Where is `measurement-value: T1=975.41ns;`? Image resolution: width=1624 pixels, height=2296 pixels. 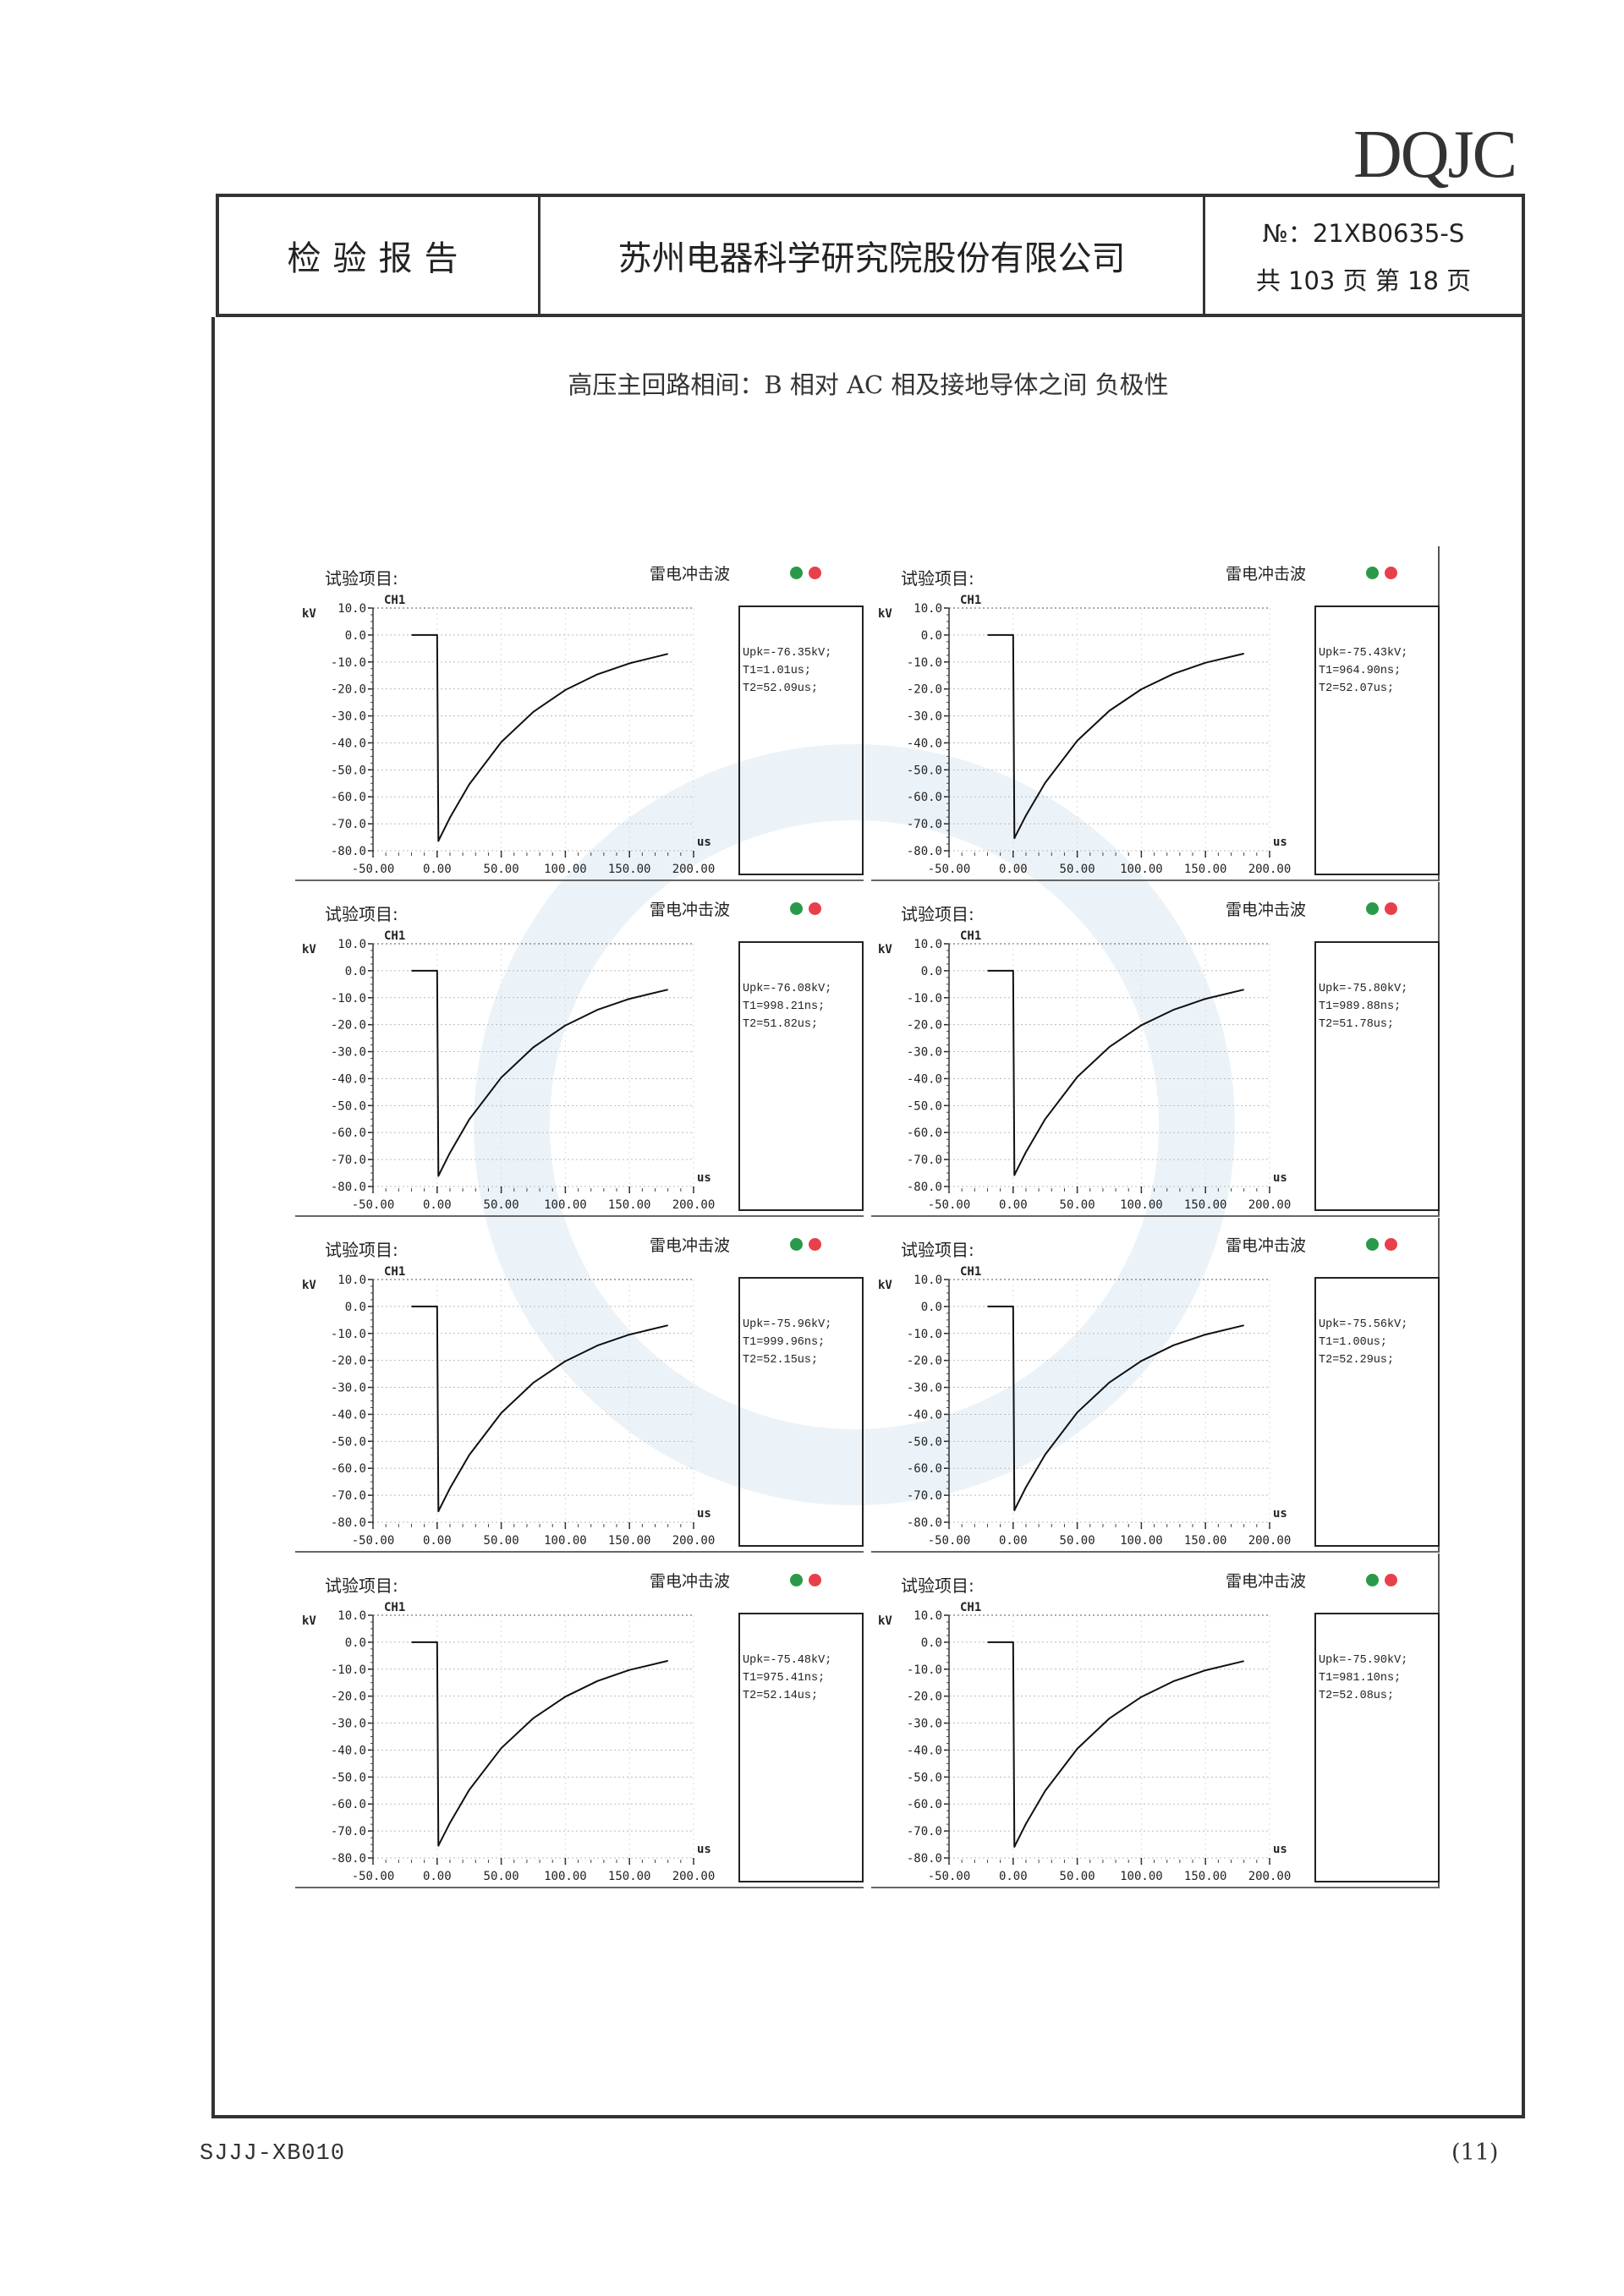 measurement-value: T1=975.41ns; is located at coordinates (784, 1679).